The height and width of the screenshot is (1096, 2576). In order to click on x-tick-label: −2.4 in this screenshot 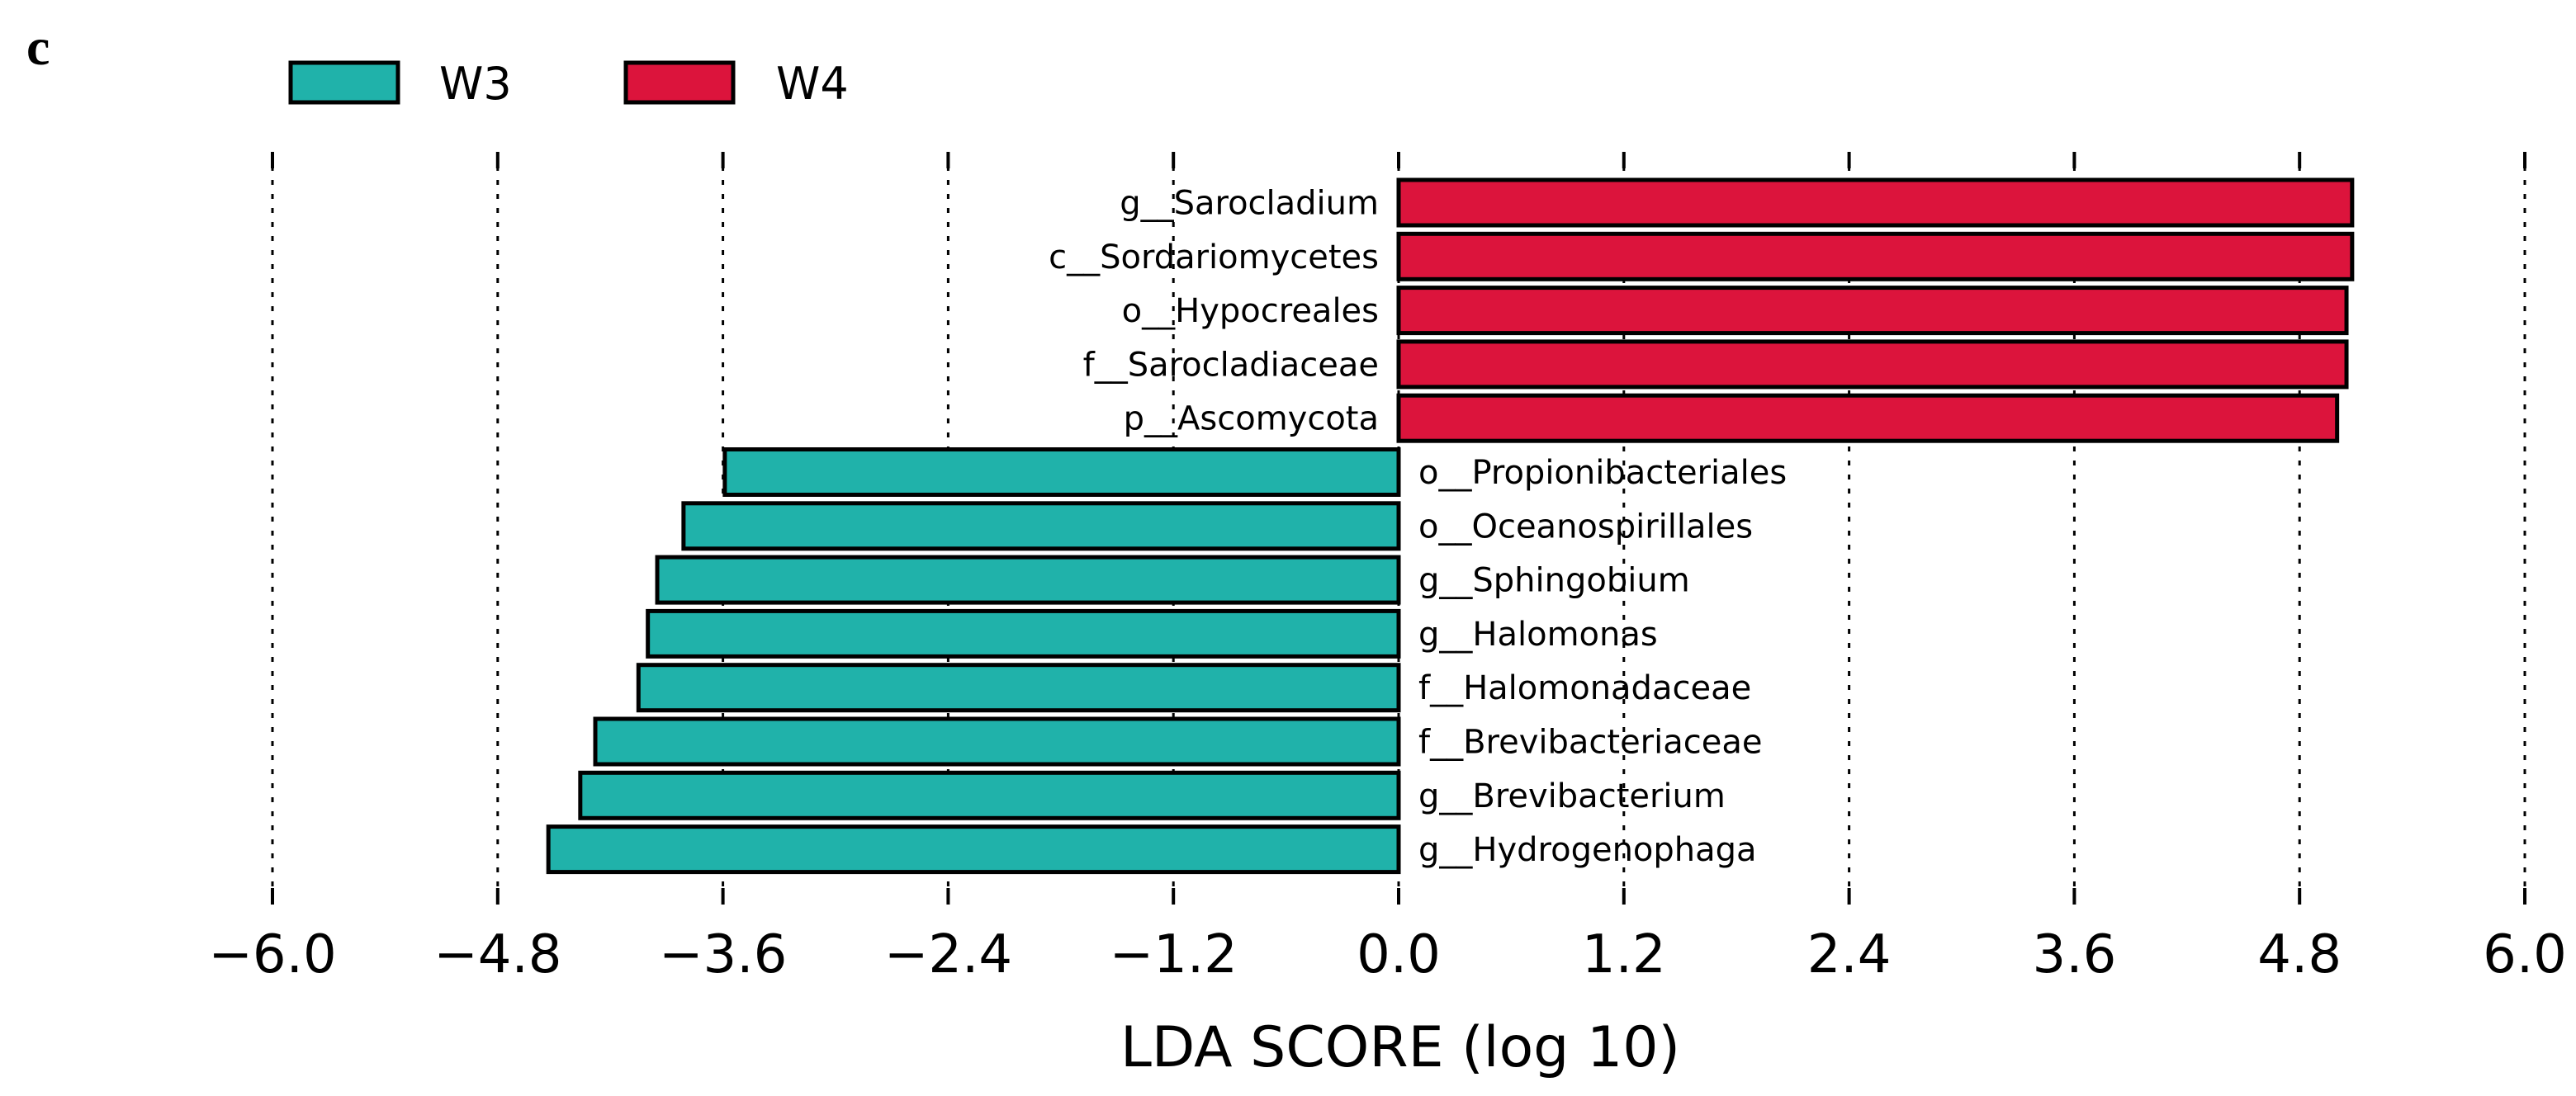, I will do `click(948, 955)`.